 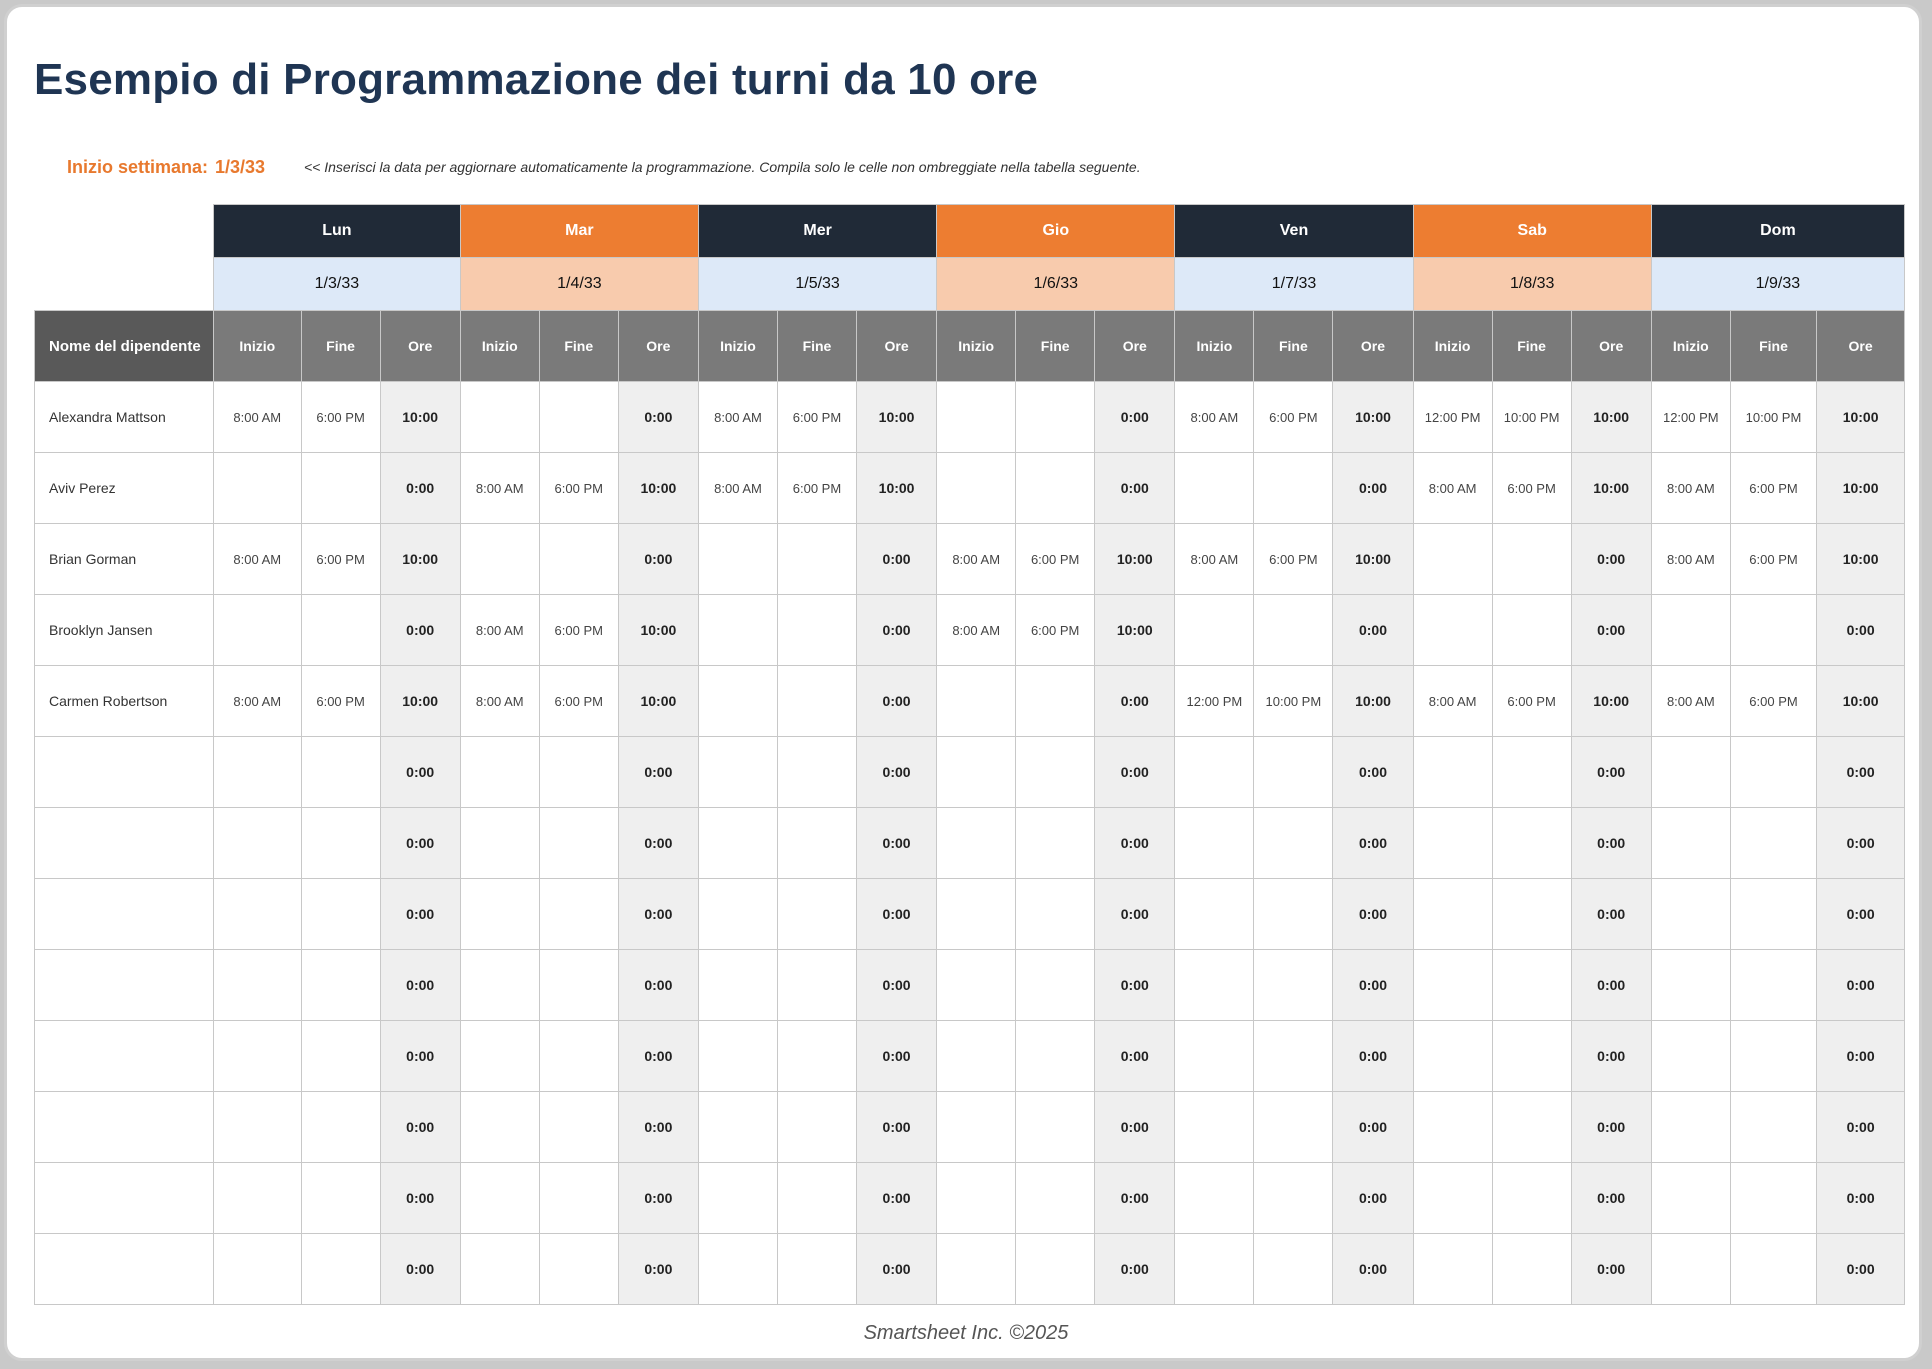 I want to click on employee-name-cell: Aviv Perez, so click(x=124, y=488).